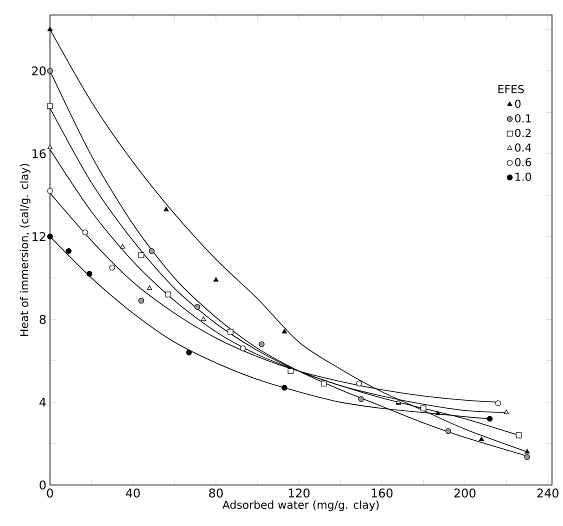 The height and width of the screenshot is (526, 563). What do you see at coordinates (216, 493) in the screenshot?
I see `x-tick-label: 80` at bounding box center [216, 493].